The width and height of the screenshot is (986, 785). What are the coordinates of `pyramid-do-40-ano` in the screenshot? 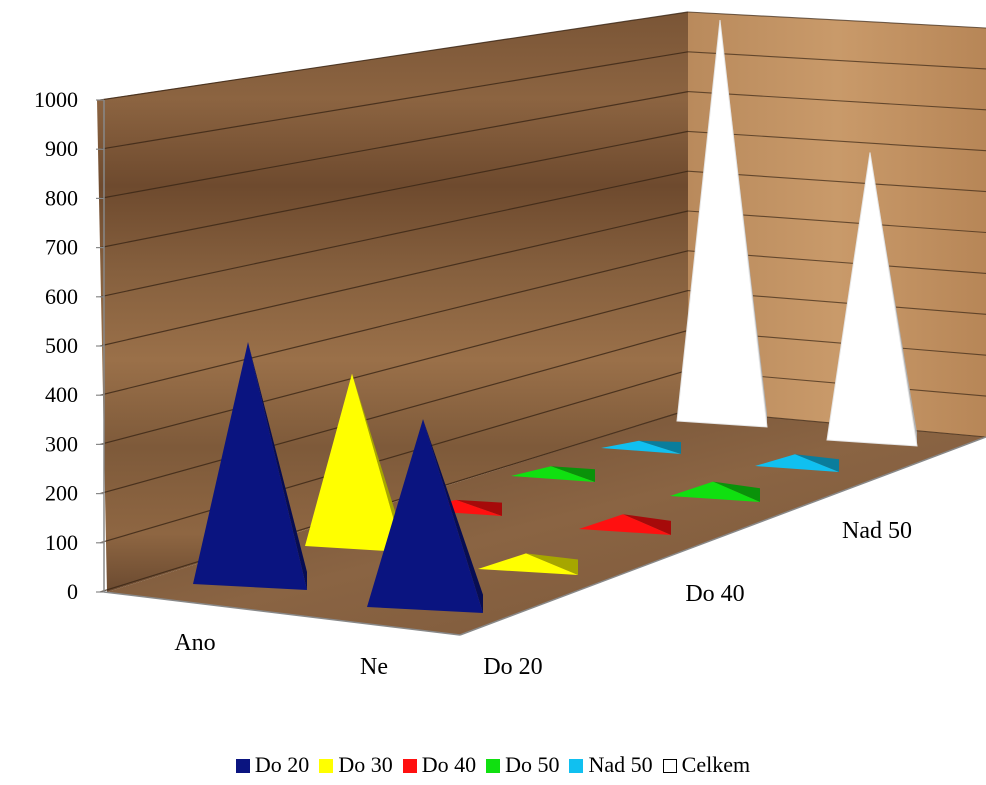 It's located at (458, 507).